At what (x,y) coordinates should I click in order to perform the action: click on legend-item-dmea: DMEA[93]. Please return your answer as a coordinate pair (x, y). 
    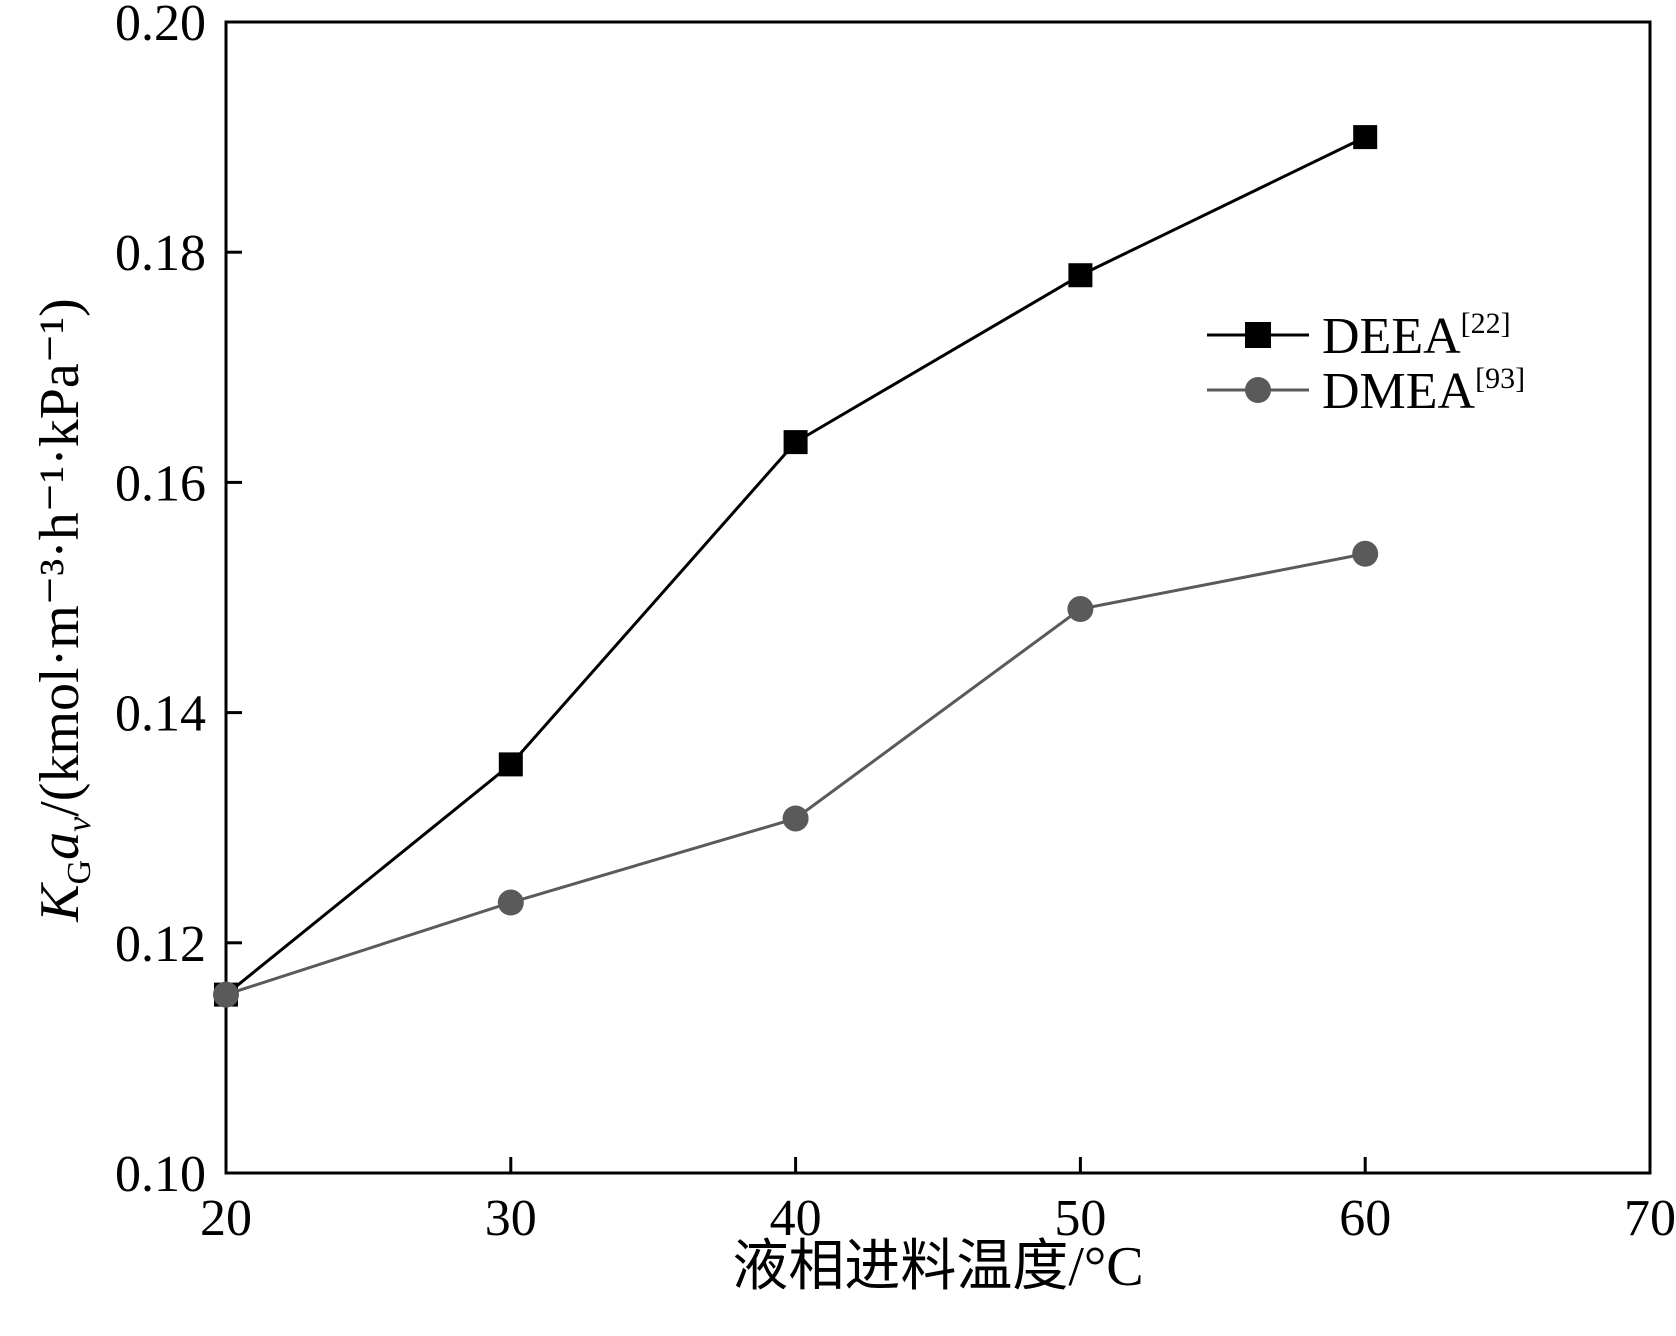
    Looking at the image, I should click on (1366, 391).